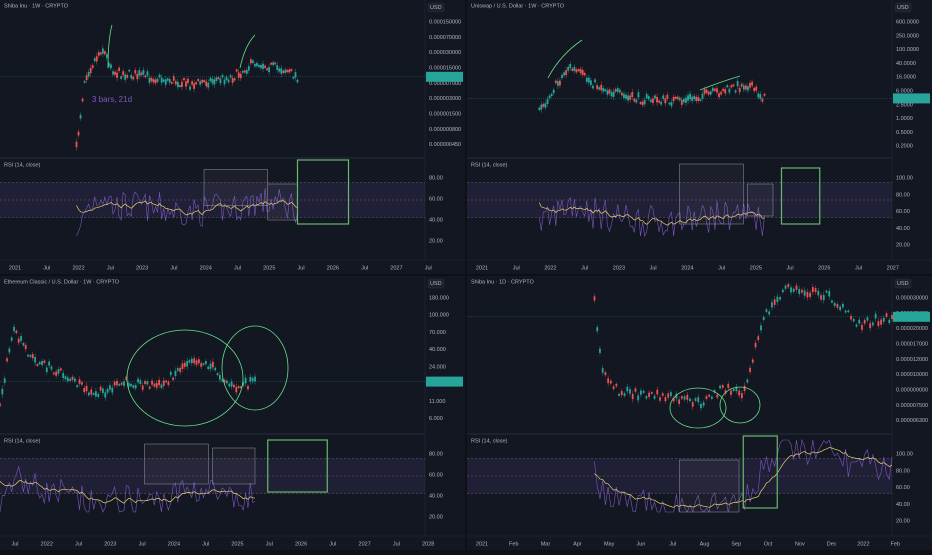 The width and height of the screenshot is (932, 555). I want to click on price-tick-label: 0.000150000, so click(445, 22).